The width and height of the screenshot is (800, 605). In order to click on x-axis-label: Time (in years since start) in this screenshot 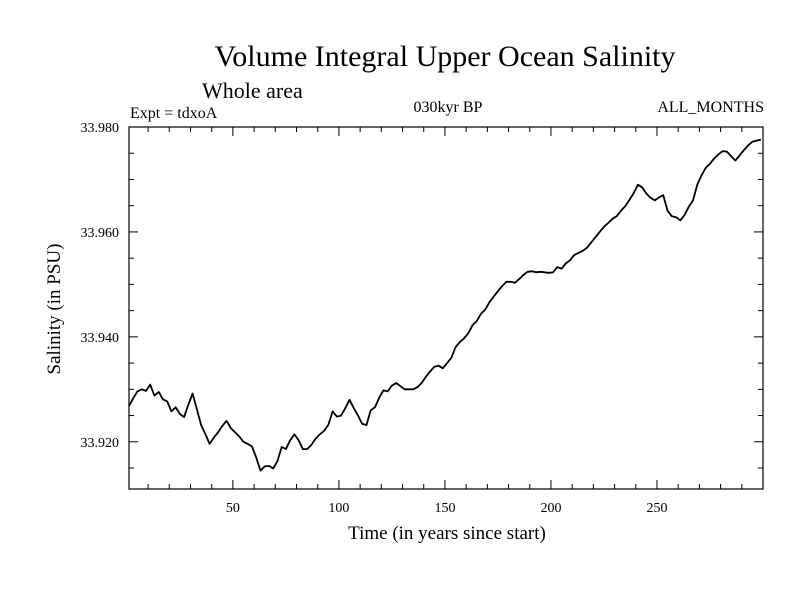, I will do `click(447, 533)`.